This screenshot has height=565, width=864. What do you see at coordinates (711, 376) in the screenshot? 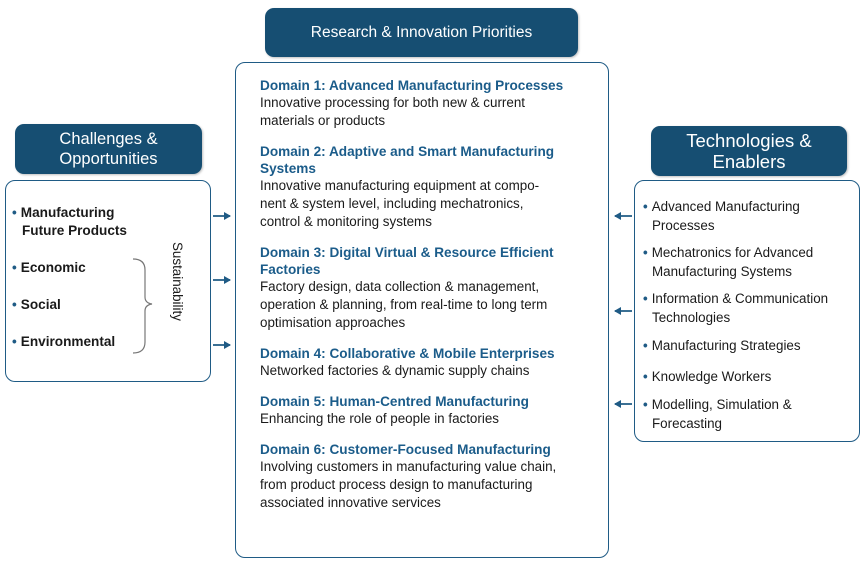
I see `technology-item-label: Knowledge Workers` at bounding box center [711, 376].